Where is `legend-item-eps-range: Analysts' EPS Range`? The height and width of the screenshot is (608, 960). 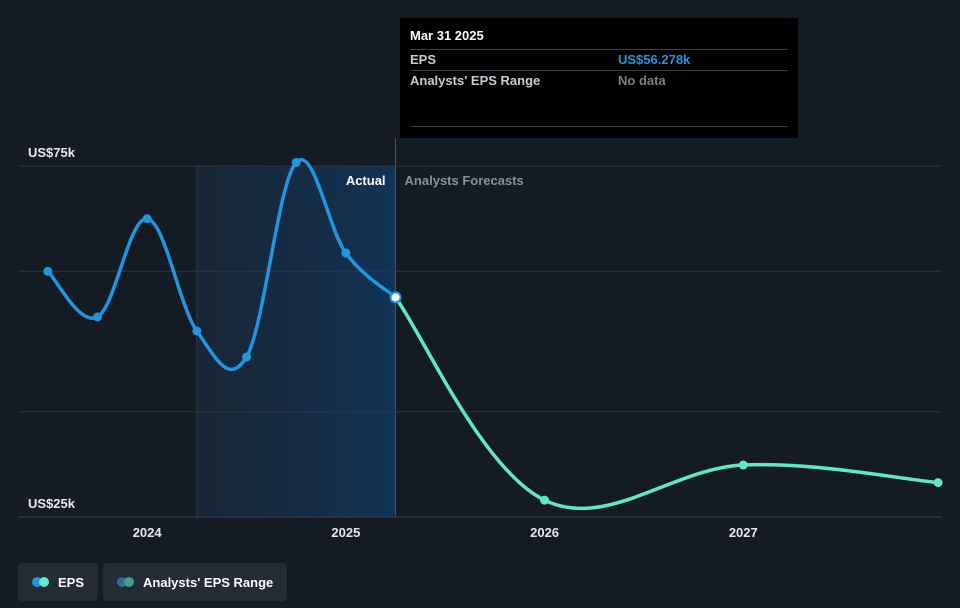 legend-item-eps-range: Analysts' EPS Range is located at coordinates (195, 582).